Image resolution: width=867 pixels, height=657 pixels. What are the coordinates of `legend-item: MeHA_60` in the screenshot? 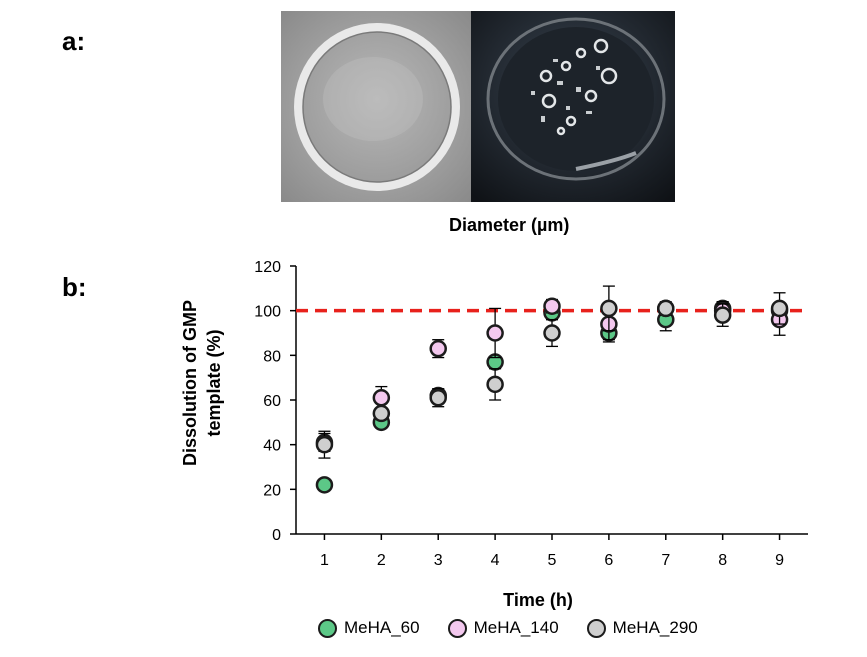 It's located at (369, 628).